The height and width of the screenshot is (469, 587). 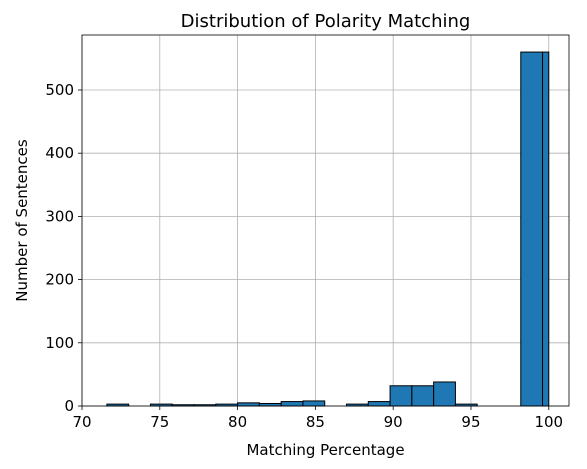 What do you see at coordinates (59, 153) in the screenshot?
I see `y-tick-label-4: 400` at bounding box center [59, 153].